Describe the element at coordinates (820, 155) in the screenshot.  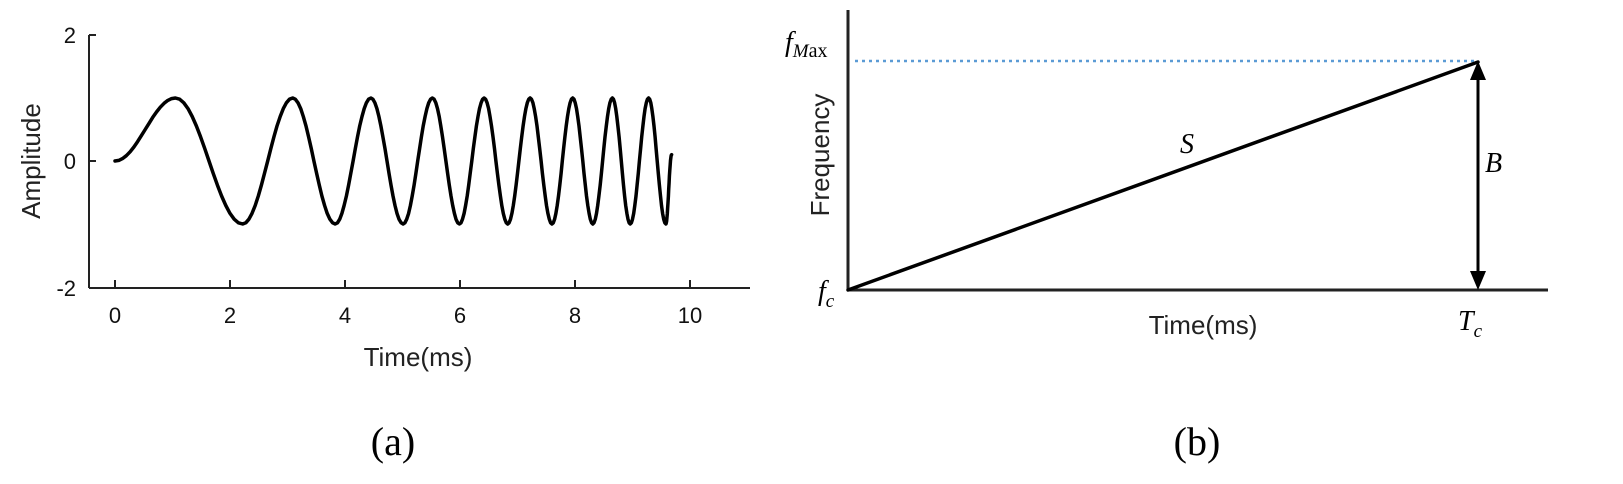
I see `panel-b-y-axis-title: Frequency` at that location.